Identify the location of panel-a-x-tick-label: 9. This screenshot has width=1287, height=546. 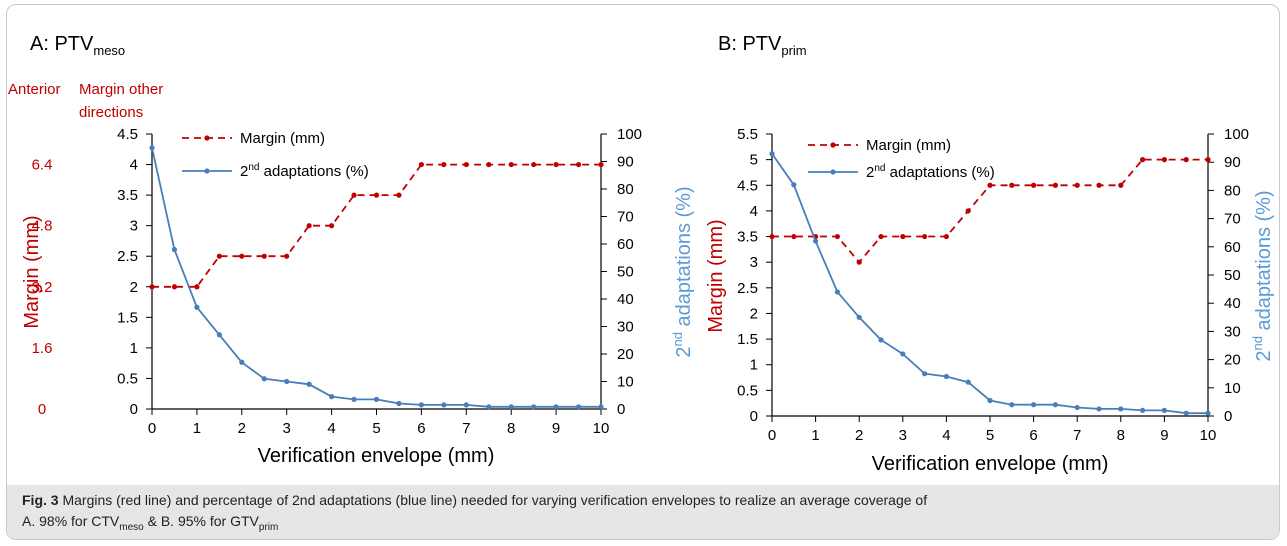
(556, 428).